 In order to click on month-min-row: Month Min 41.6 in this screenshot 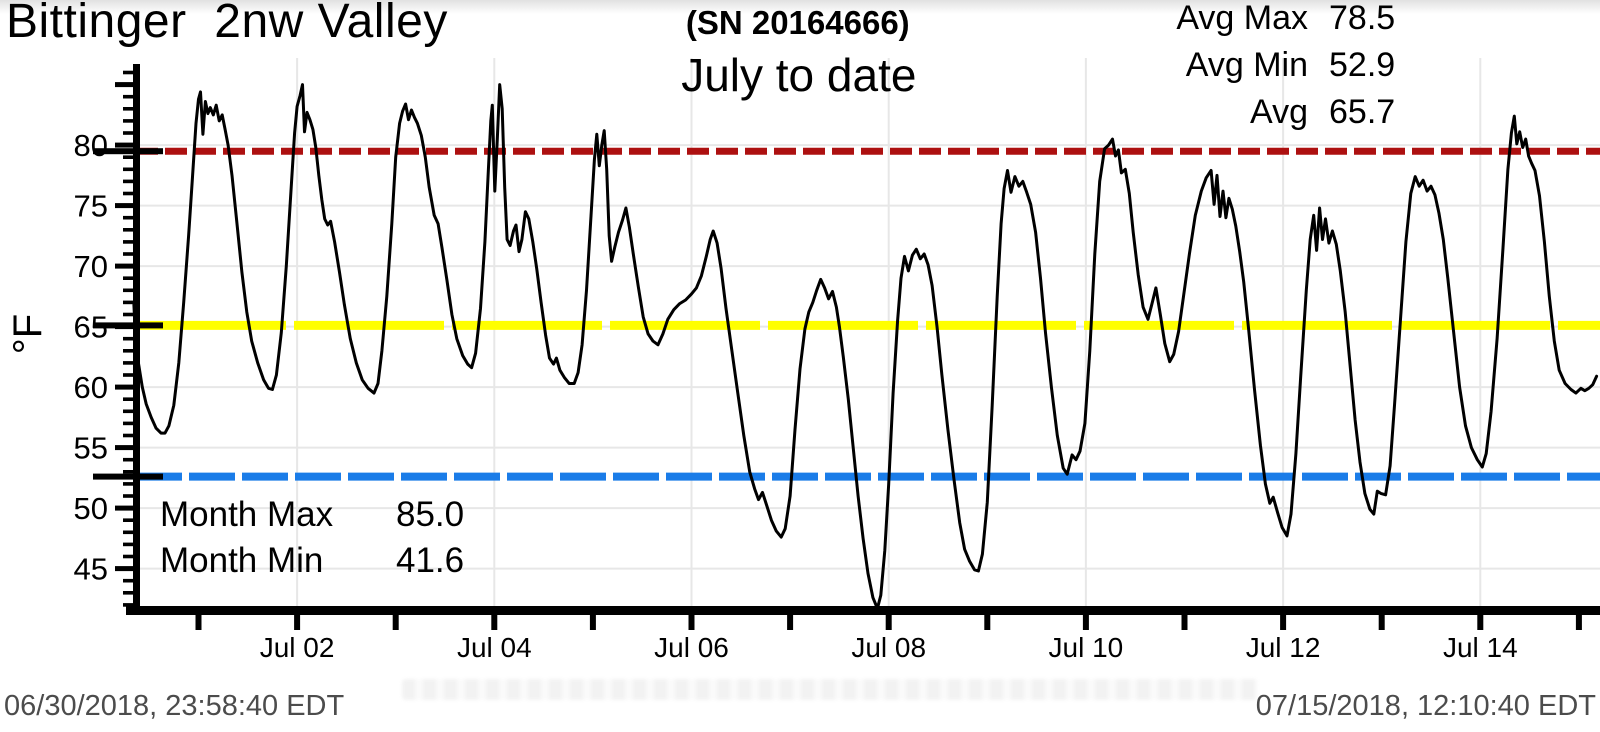, I will do `click(312, 561)`.